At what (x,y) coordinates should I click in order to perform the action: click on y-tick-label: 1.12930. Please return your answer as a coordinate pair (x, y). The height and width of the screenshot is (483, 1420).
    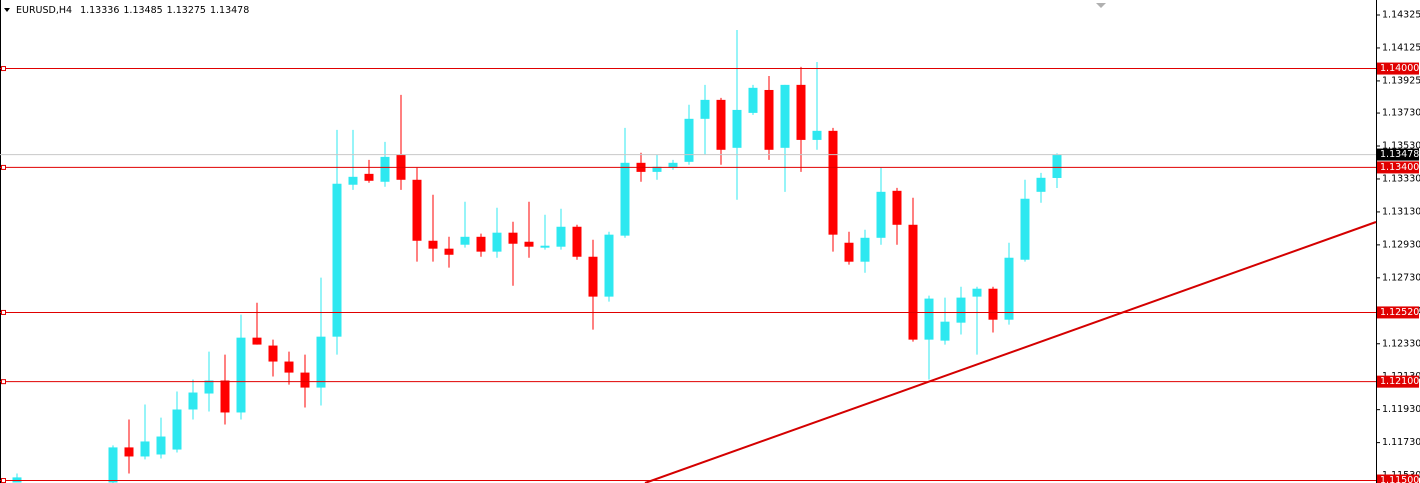
    Looking at the image, I should click on (1401, 244).